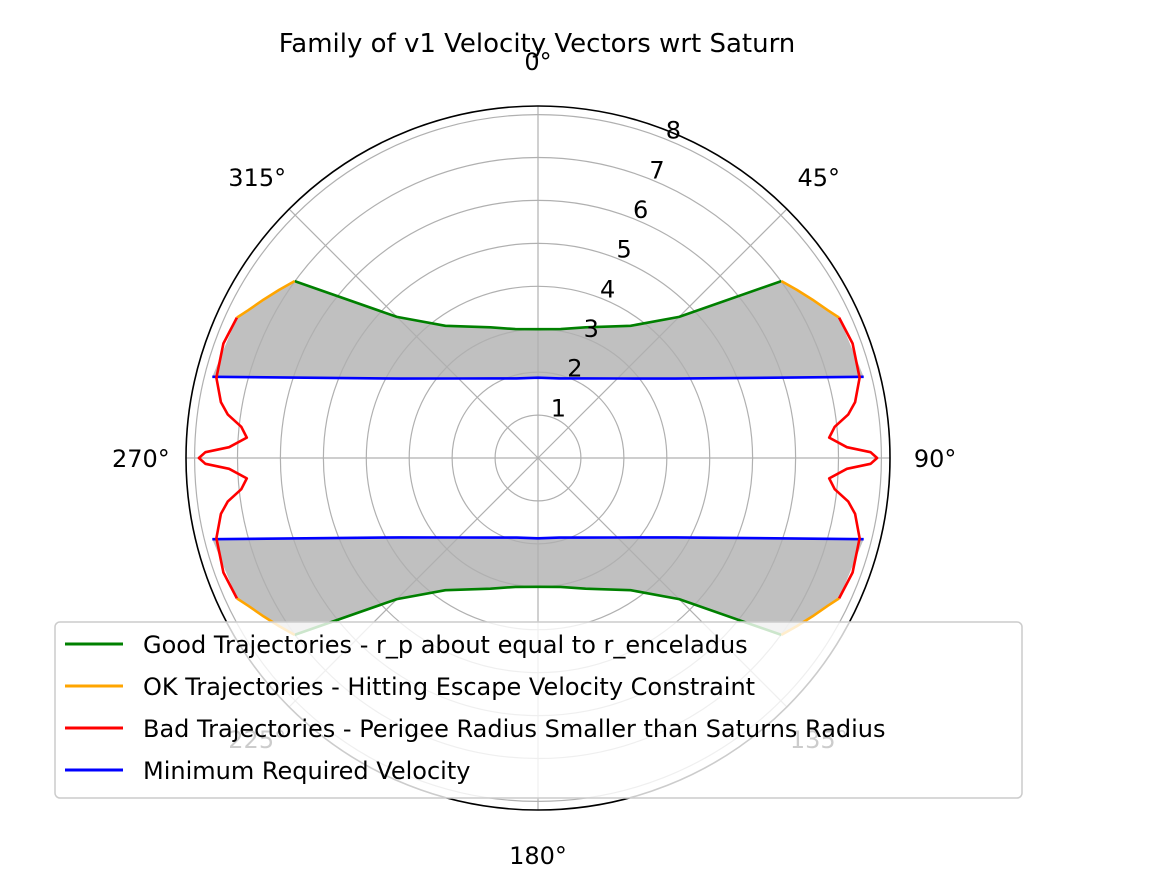 The image size is (1171, 878). What do you see at coordinates (306, 771) in the screenshot?
I see `legend-label-3: Minimum Required Velocity` at bounding box center [306, 771].